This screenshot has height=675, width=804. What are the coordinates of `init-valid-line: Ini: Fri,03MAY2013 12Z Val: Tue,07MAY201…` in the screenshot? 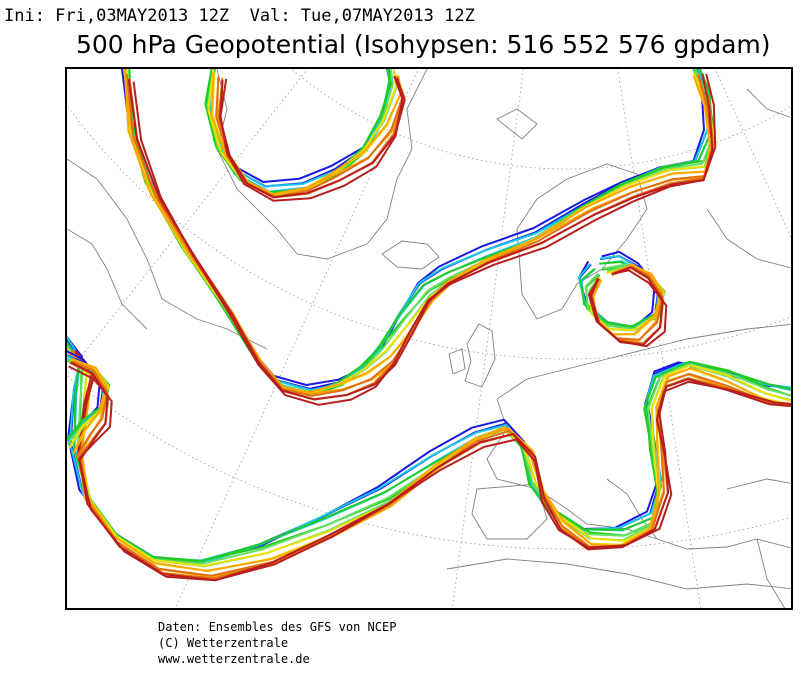 It's located at (239, 16).